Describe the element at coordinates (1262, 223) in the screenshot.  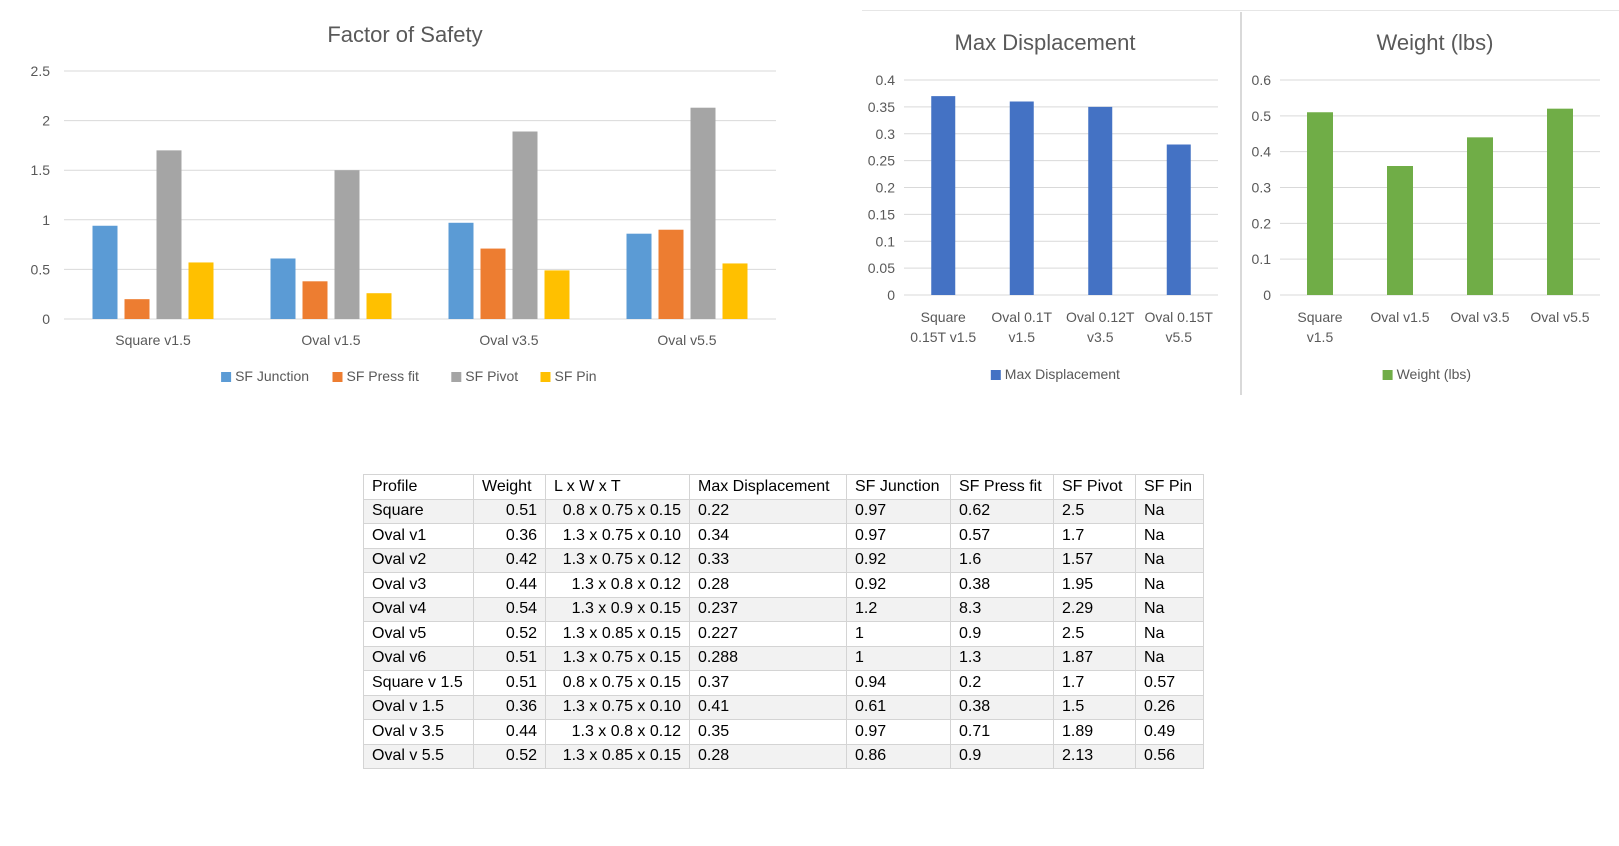
I see `y-tick-label: 0.2` at that location.